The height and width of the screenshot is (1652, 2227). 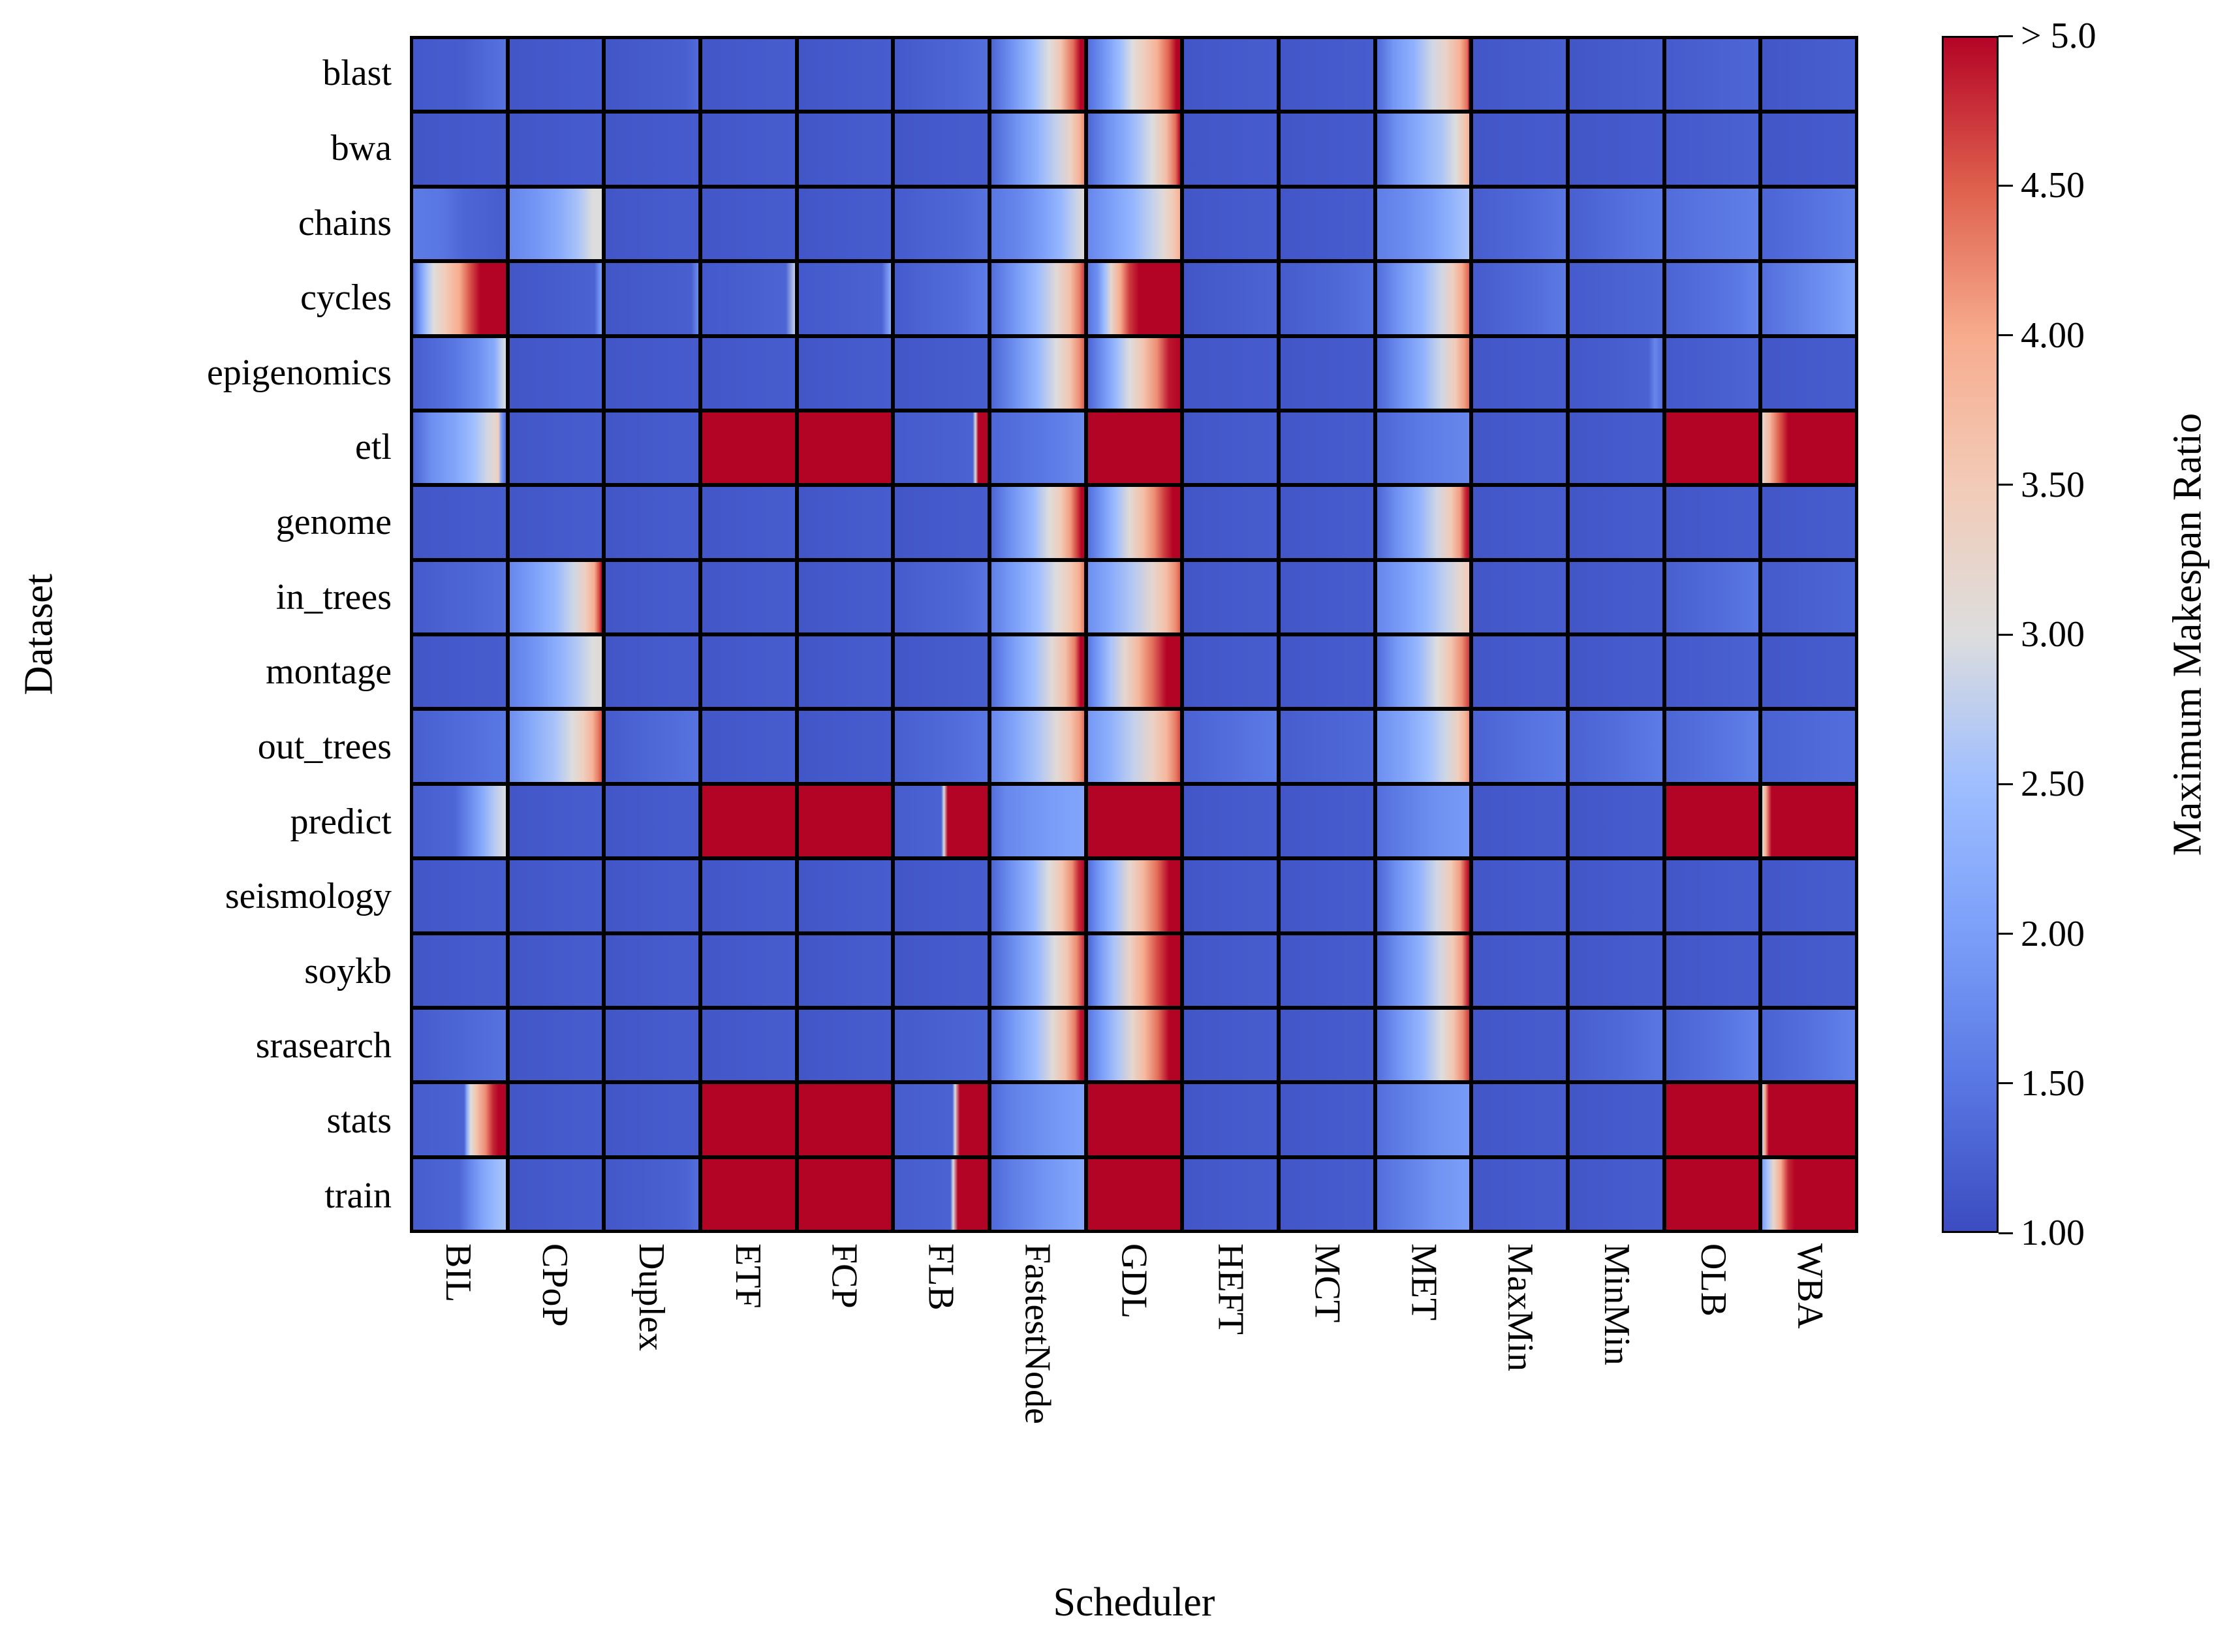 What do you see at coordinates (1808, 746) in the screenshot?
I see `heatmap-cell-out_trees-WBA` at bounding box center [1808, 746].